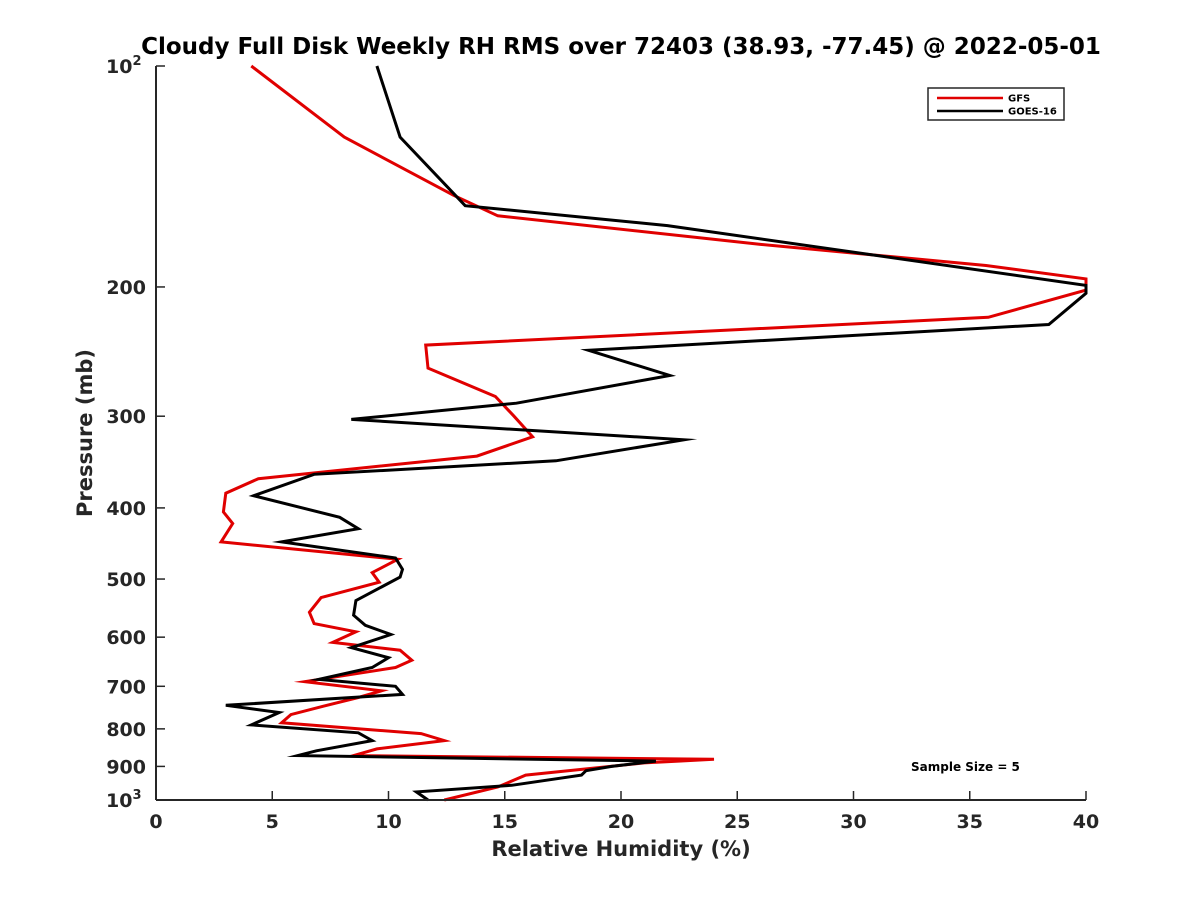  I want to click on y-tick-label: 200, so click(126, 288).